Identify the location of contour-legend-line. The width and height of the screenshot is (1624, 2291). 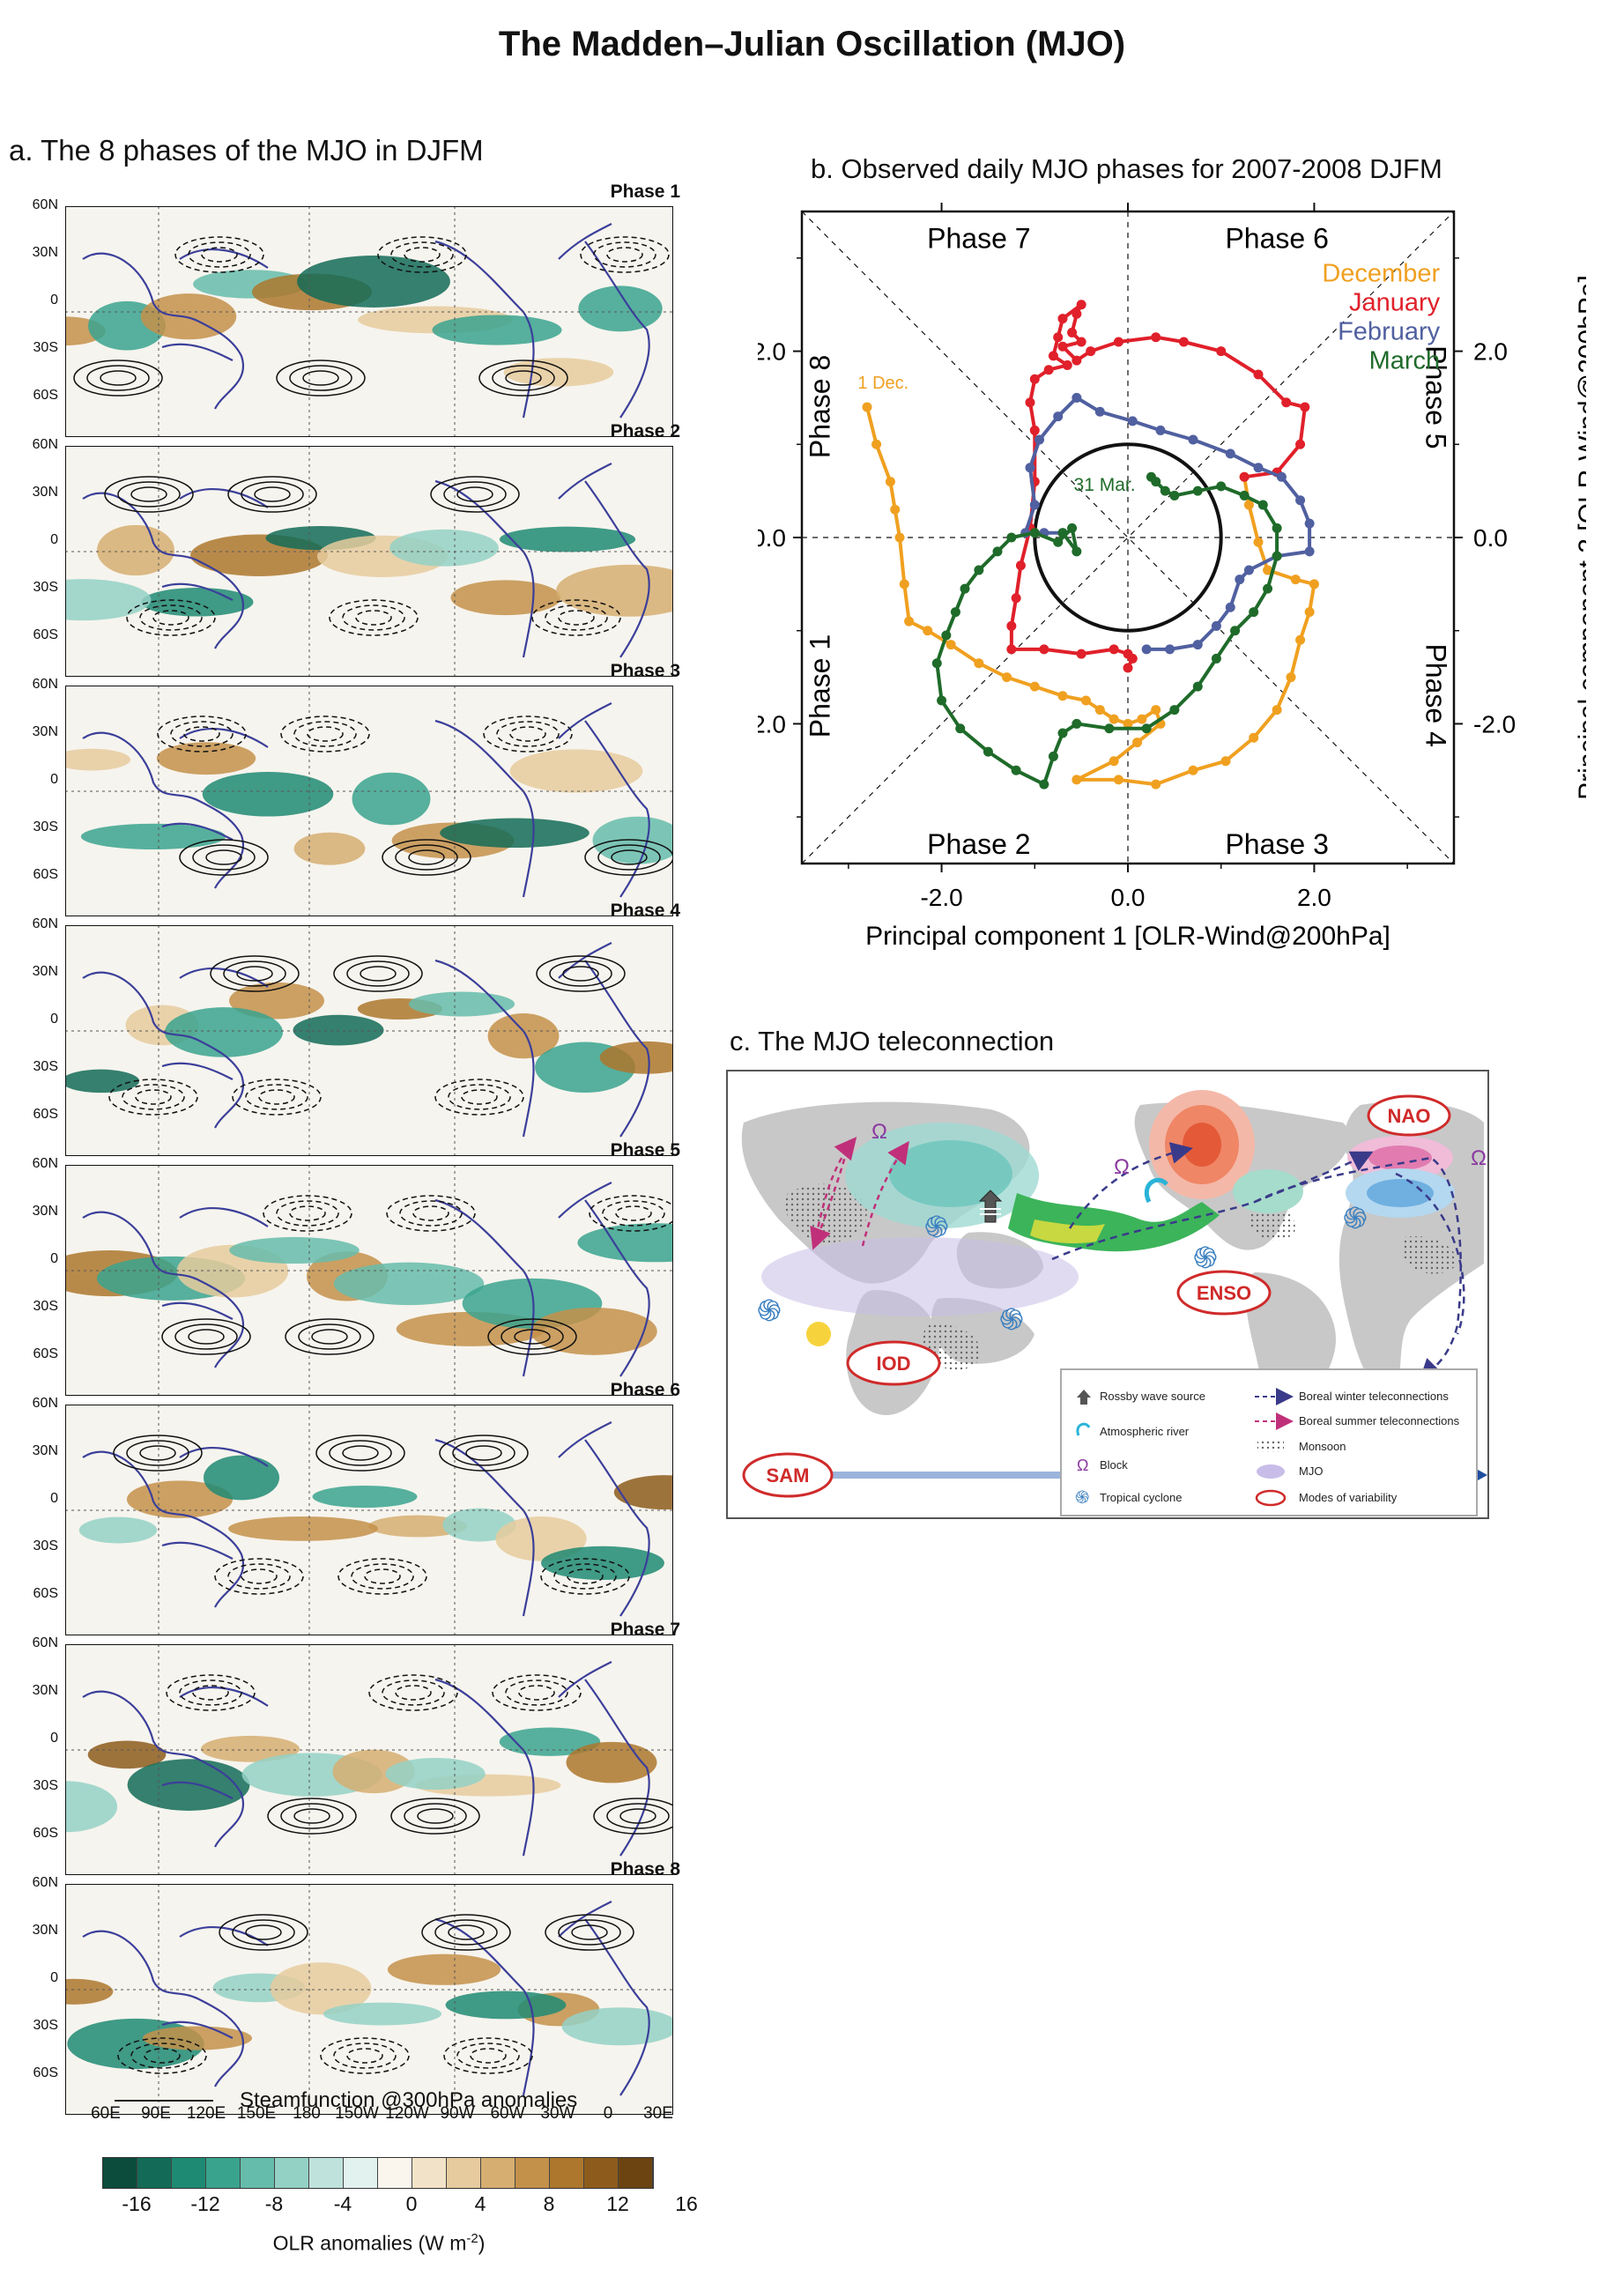
(164, 2101).